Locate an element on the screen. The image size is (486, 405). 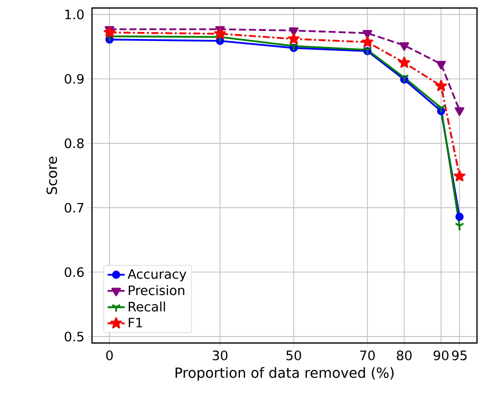
x-tick-label: 0 is located at coordinates (109, 355).